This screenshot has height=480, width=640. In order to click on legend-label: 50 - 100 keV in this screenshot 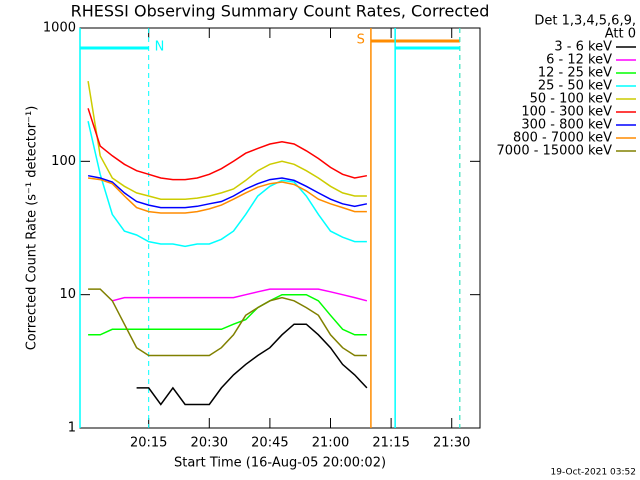, I will do `click(571, 99)`.